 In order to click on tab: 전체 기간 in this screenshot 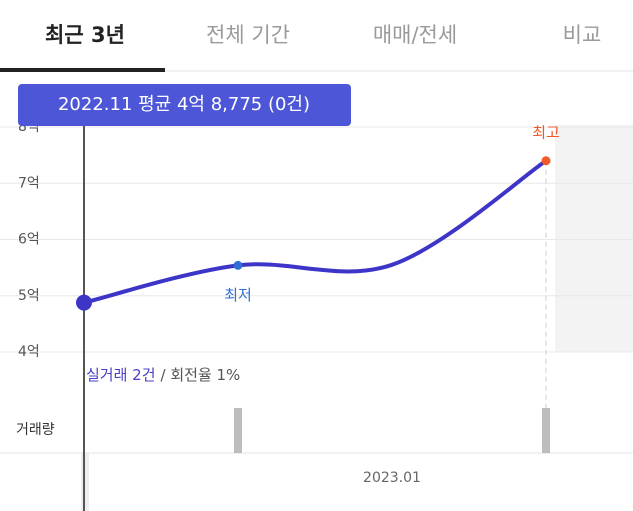, I will do `click(248, 35)`.